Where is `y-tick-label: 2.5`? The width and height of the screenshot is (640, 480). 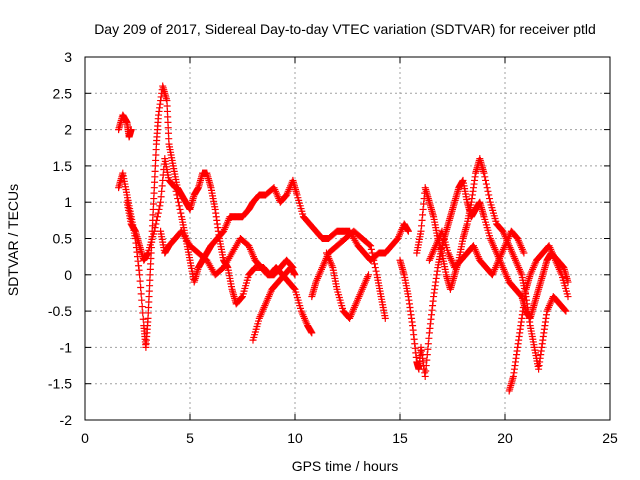 y-tick-label: 2.5 is located at coordinates (63, 93).